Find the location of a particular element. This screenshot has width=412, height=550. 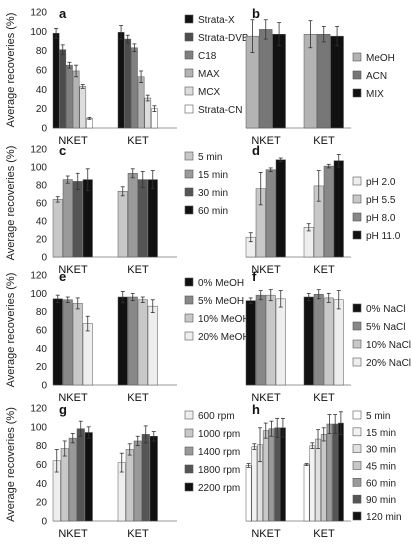

legend-label: 600 rpm is located at coordinates (216, 416).